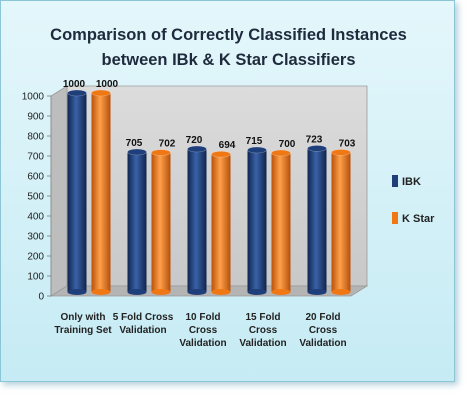  I want to click on y-tick-label: 0, so click(41, 297).